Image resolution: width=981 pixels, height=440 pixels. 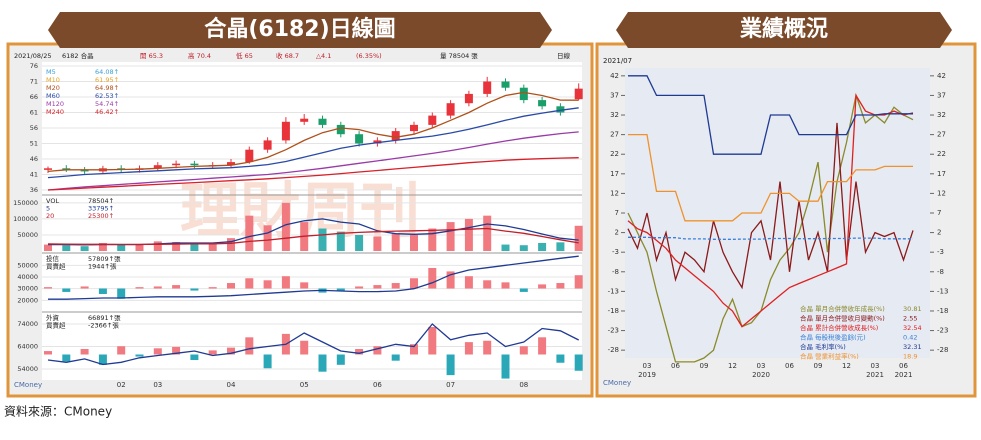 I want to click on x-tick-label: 09, so click(x=704, y=366).